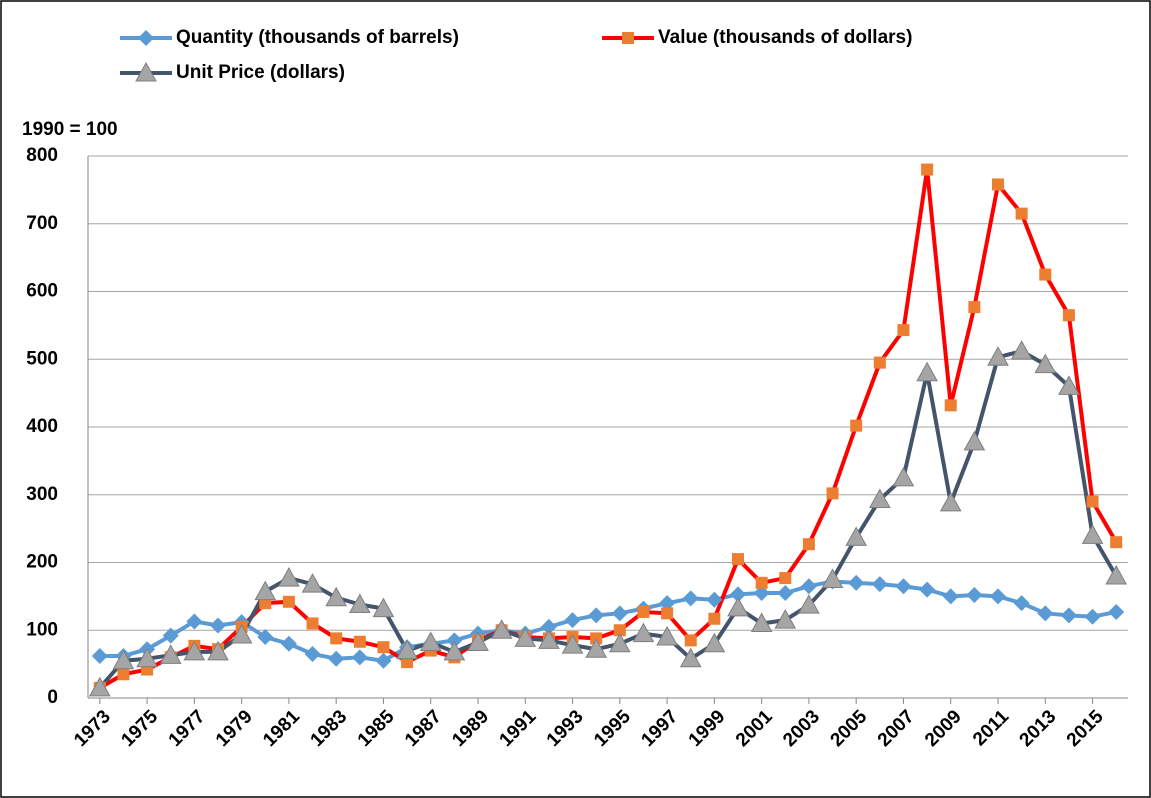 Image resolution: width=1151 pixels, height=798 pixels. Describe the element at coordinates (52, 697) in the screenshot. I see `y-tick-label: 0` at that location.